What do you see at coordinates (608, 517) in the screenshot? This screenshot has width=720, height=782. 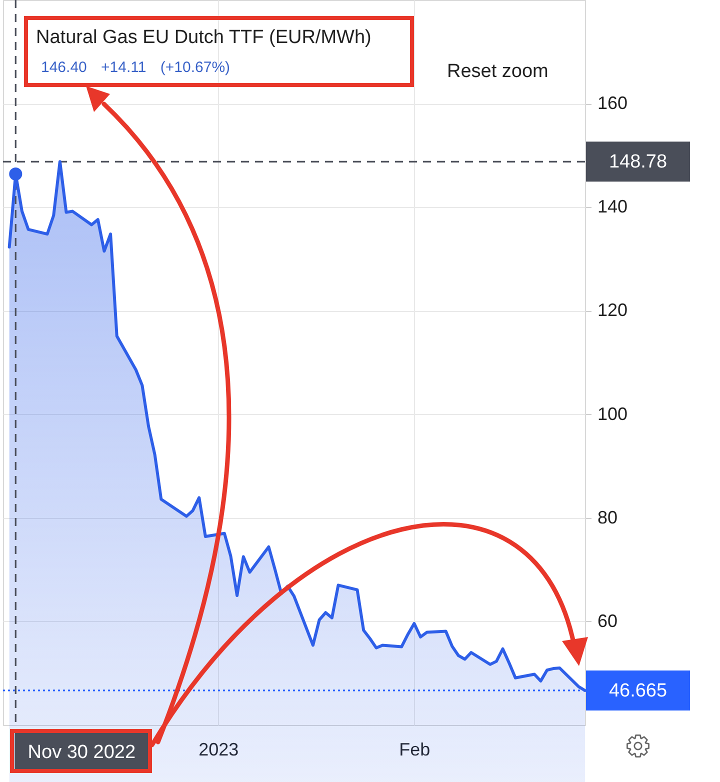 I see `y-tick-label: 80` at bounding box center [608, 517].